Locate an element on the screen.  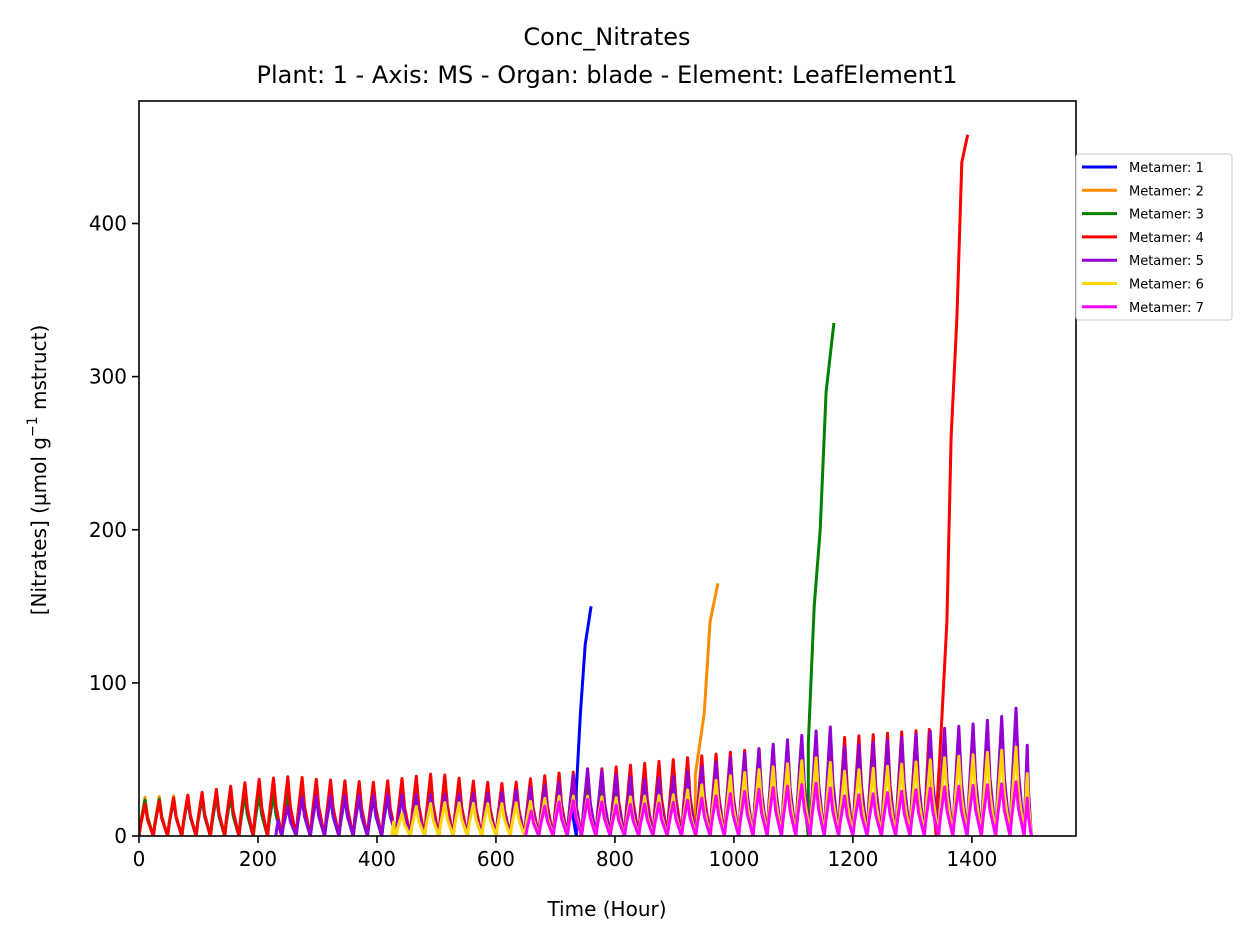
x-tick-label: 200 is located at coordinates (258, 859).